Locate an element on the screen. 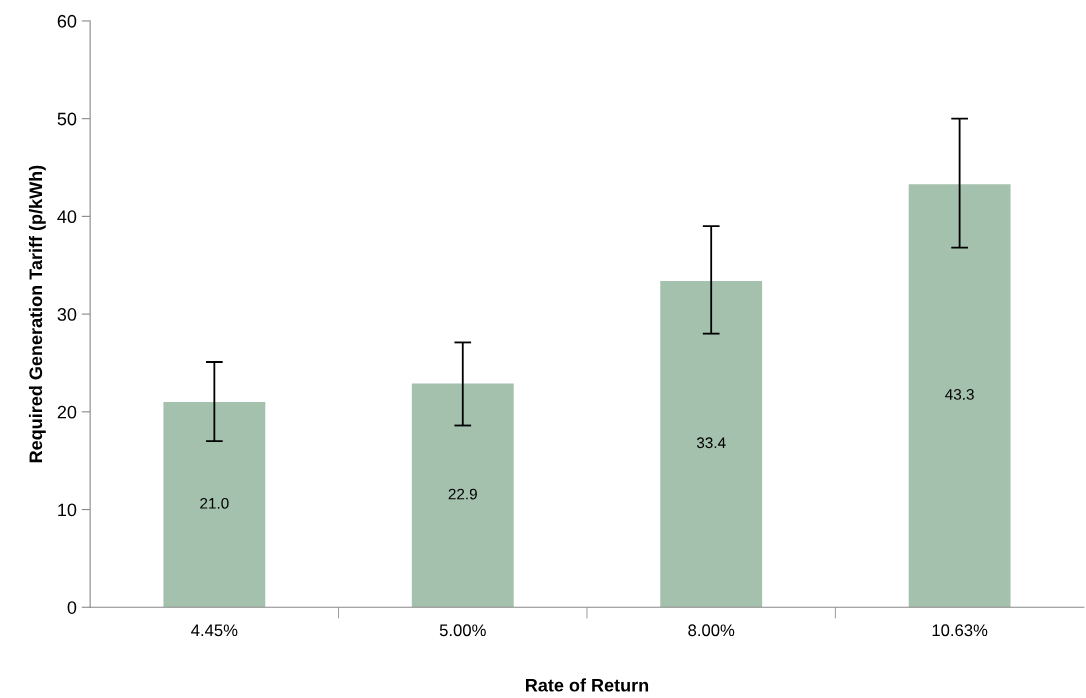 Image resolution: width=1086 pixels, height=698 pixels. data-label: 33.4 is located at coordinates (711, 443).